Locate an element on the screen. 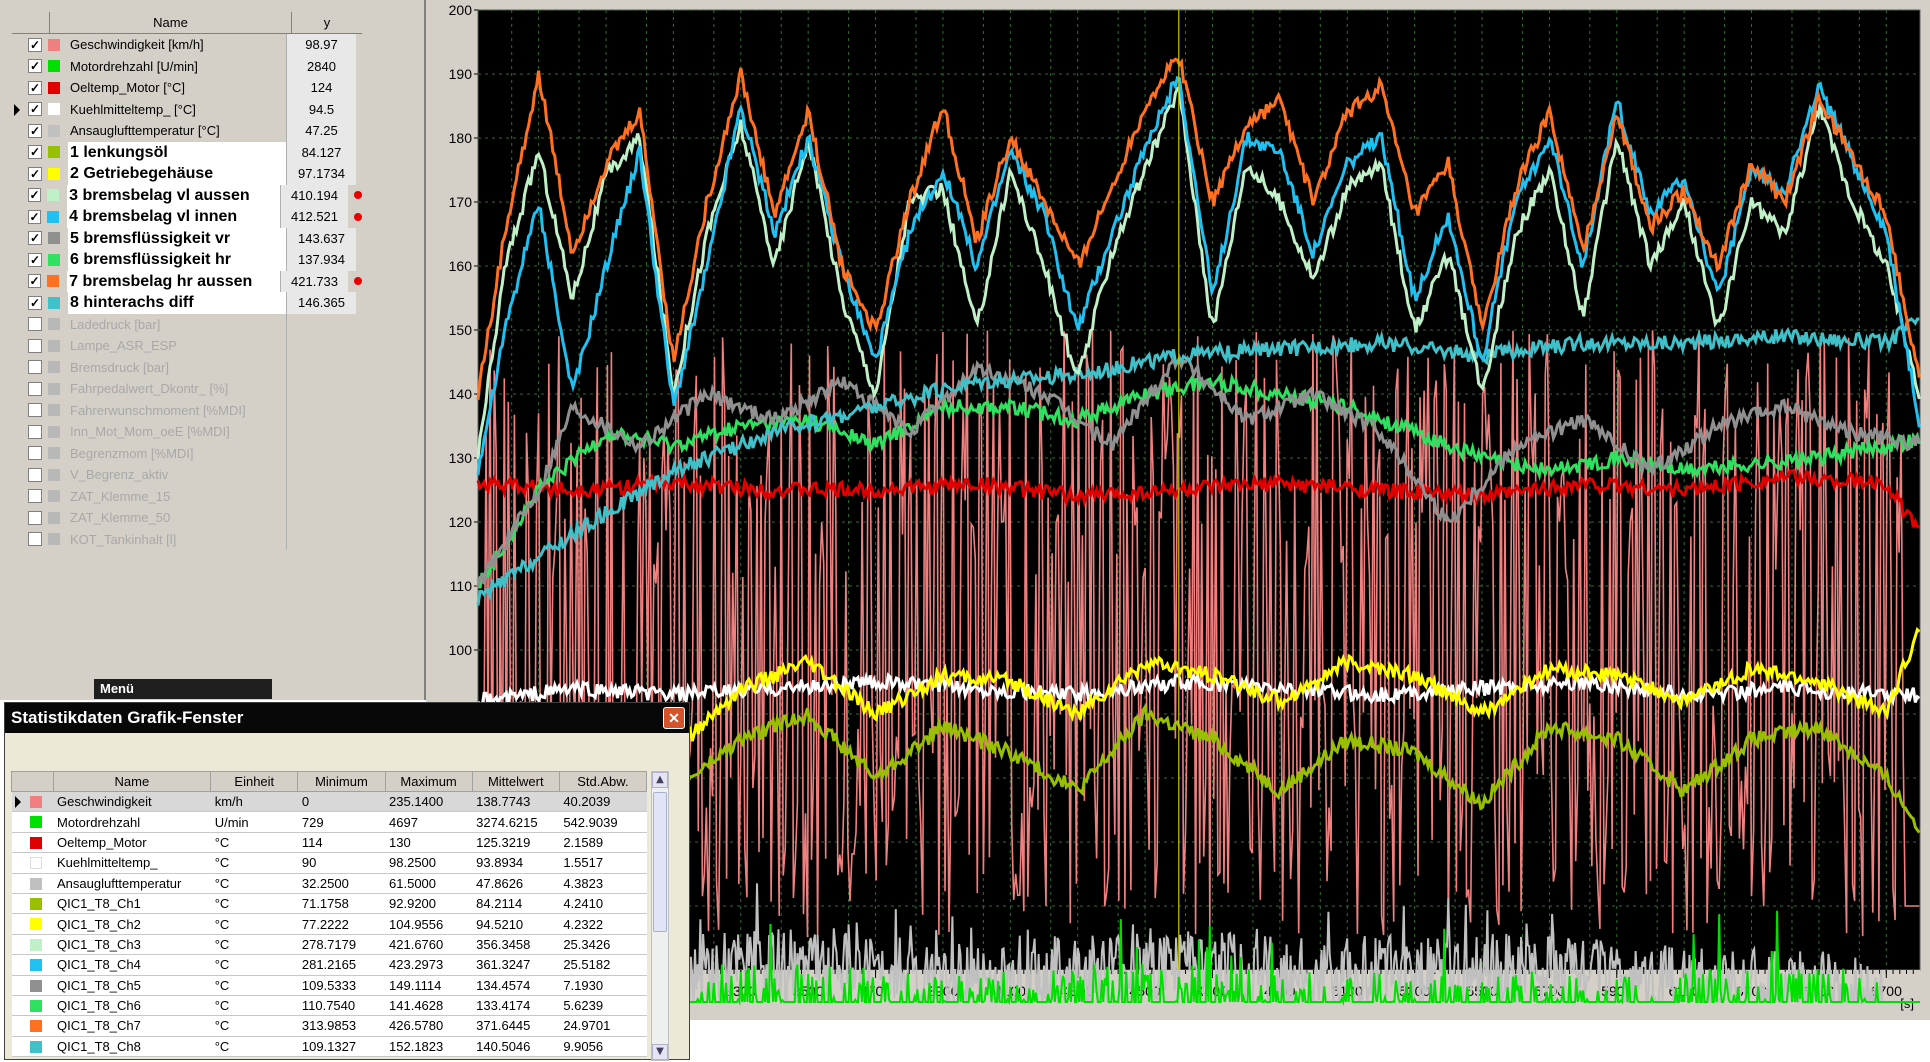 The height and width of the screenshot is (1062, 1930). channel-row: ✓ 7 bremsbelag hr aussen 421.733 is located at coordinates (187, 281).